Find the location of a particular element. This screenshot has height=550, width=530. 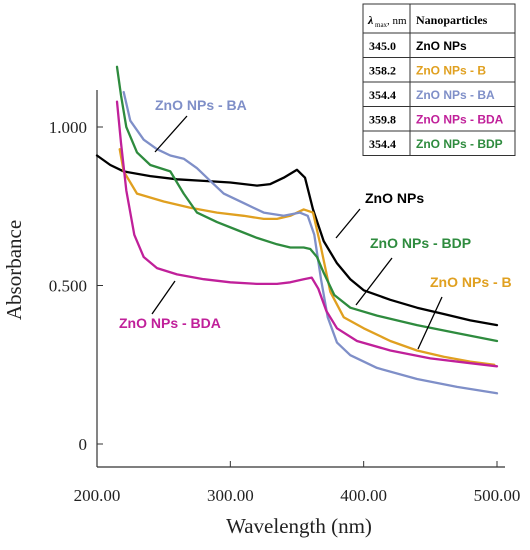

y-axis-title: Absorbance is located at coordinates (14, 270).